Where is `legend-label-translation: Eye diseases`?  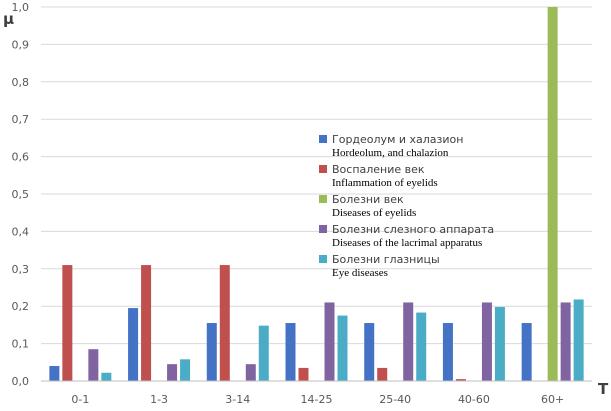 legend-label-translation: Eye diseases is located at coordinates (360, 273).